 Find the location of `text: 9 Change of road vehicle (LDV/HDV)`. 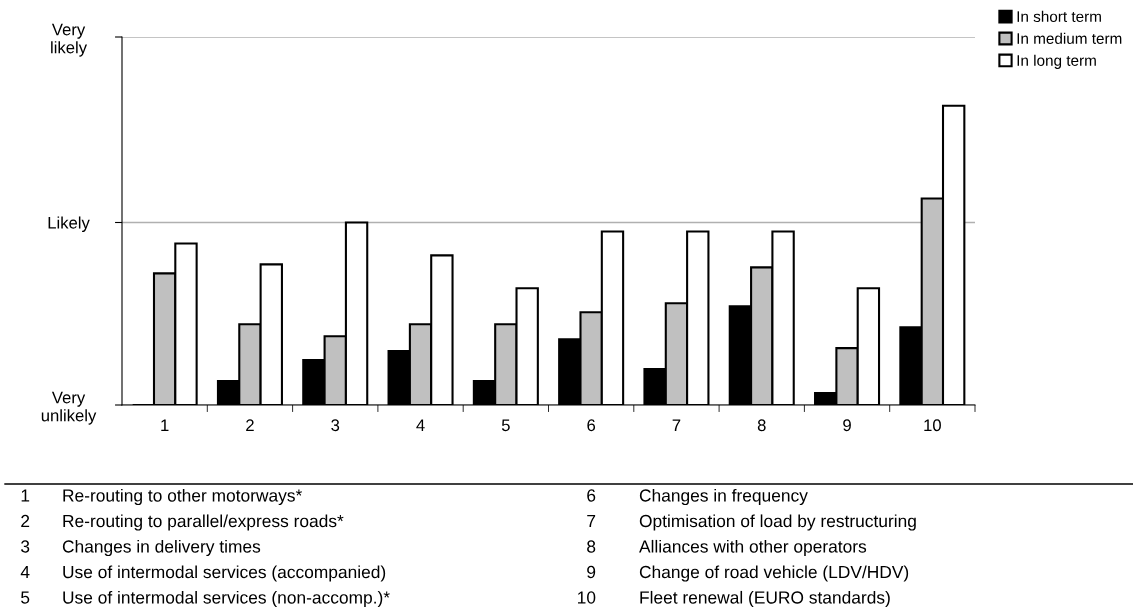

text: 9 Change of road vehicle (LDV/HDV) is located at coordinates (748, 573).